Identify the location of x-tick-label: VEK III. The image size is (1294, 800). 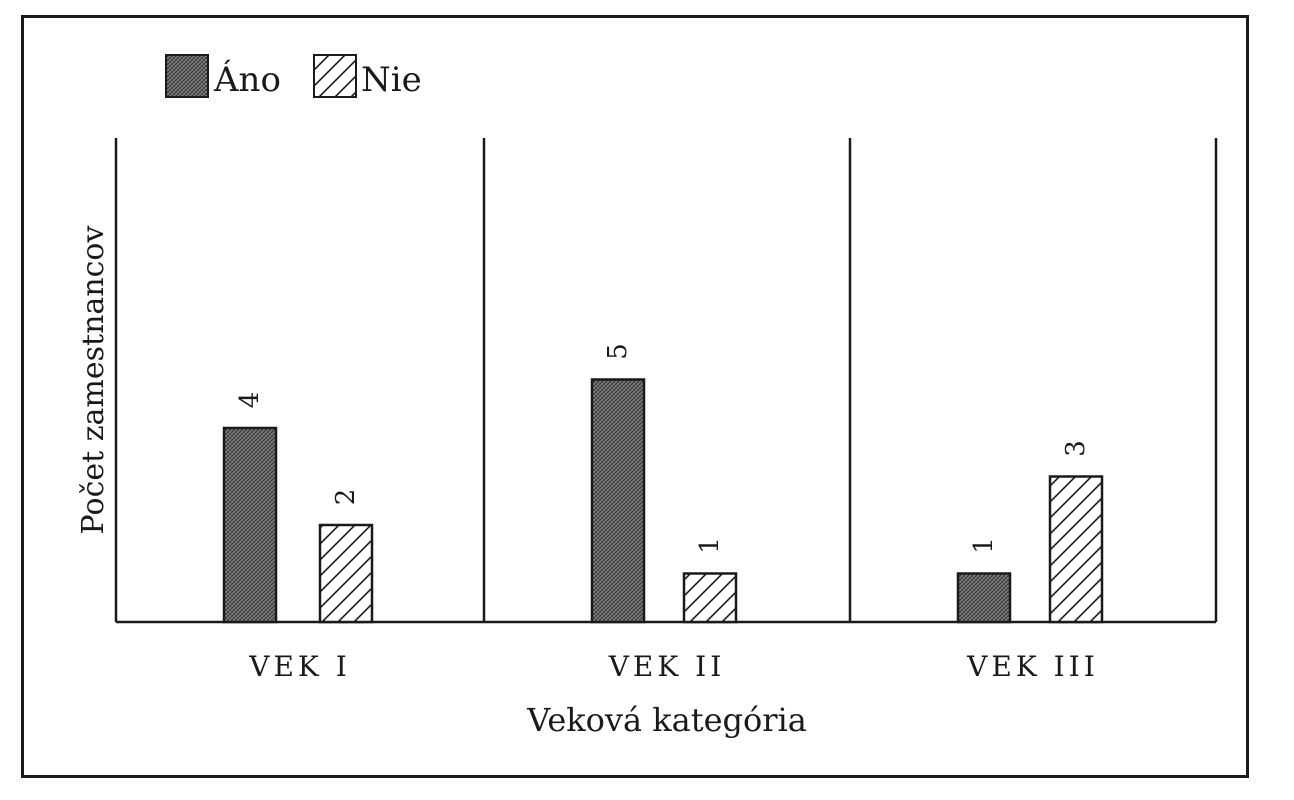
(1032, 666).